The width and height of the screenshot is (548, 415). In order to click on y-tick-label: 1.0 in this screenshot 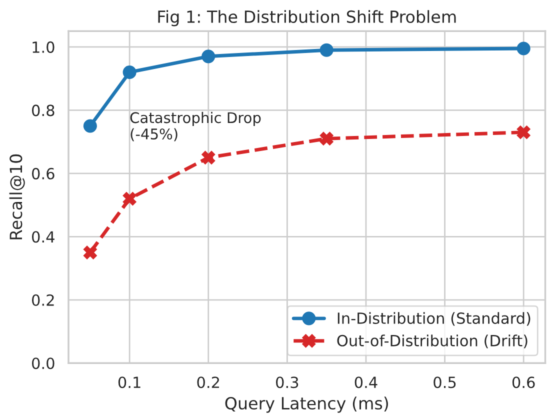, I will do `click(43, 47)`.